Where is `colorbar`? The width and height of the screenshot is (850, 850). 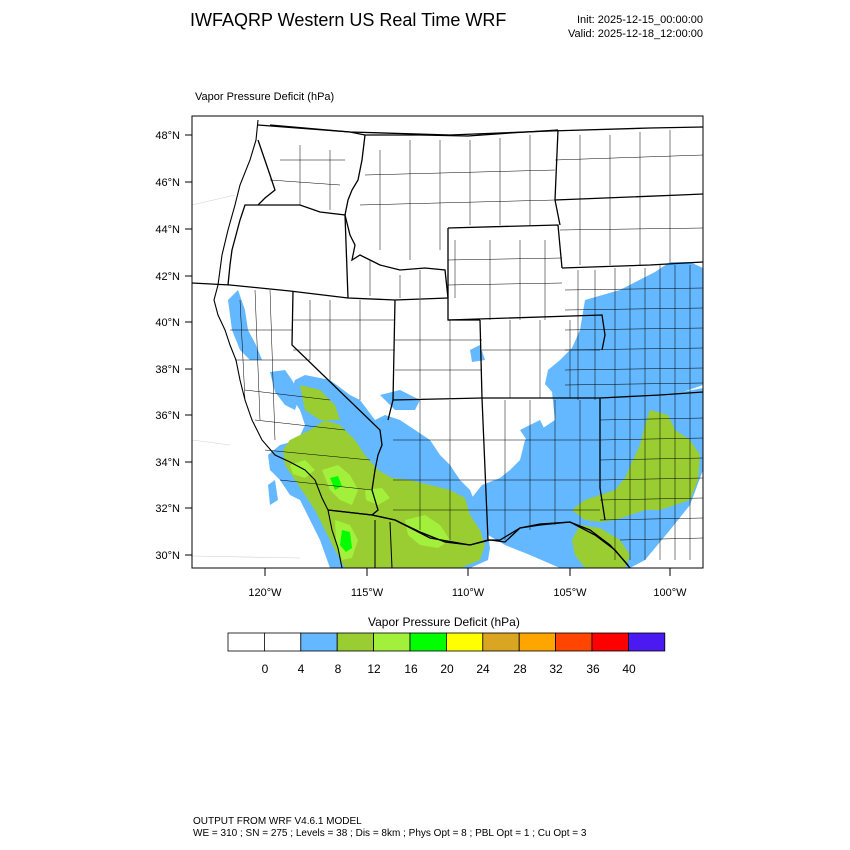
colorbar is located at coordinates (446, 642).